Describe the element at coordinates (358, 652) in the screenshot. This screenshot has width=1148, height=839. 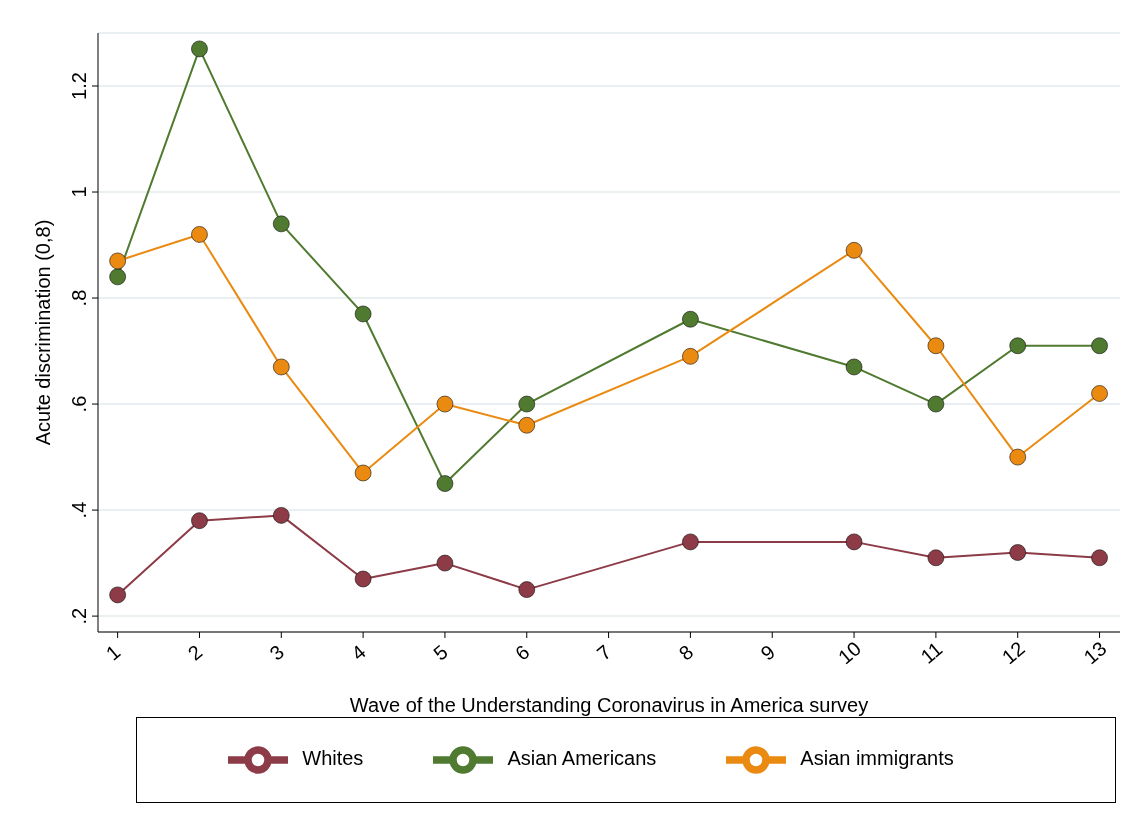
I see `x-tick-label: 4` at that location.